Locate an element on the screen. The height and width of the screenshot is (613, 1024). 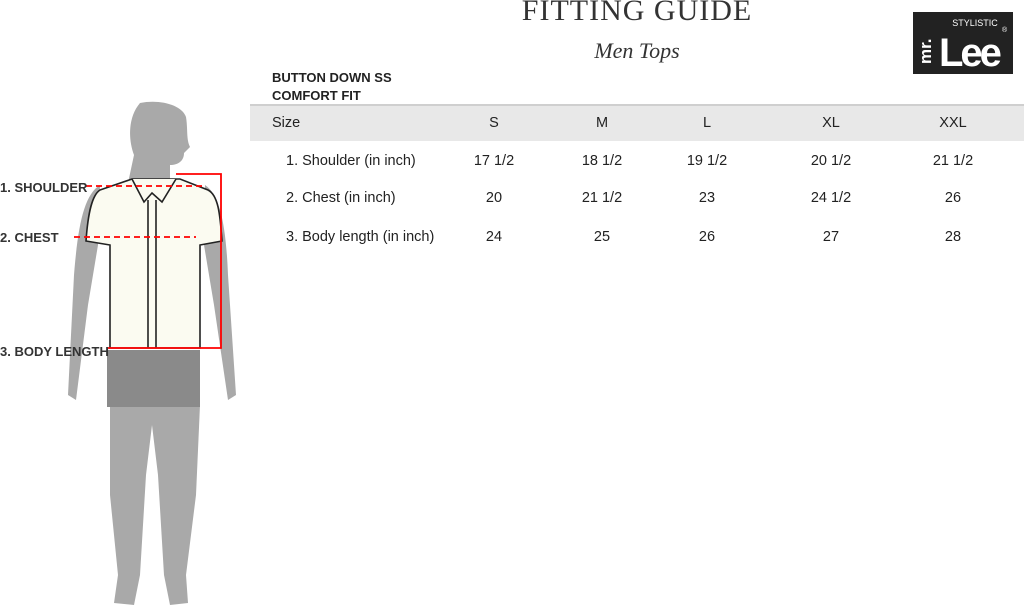
size-header: Size is located at coordinates (286, 123).